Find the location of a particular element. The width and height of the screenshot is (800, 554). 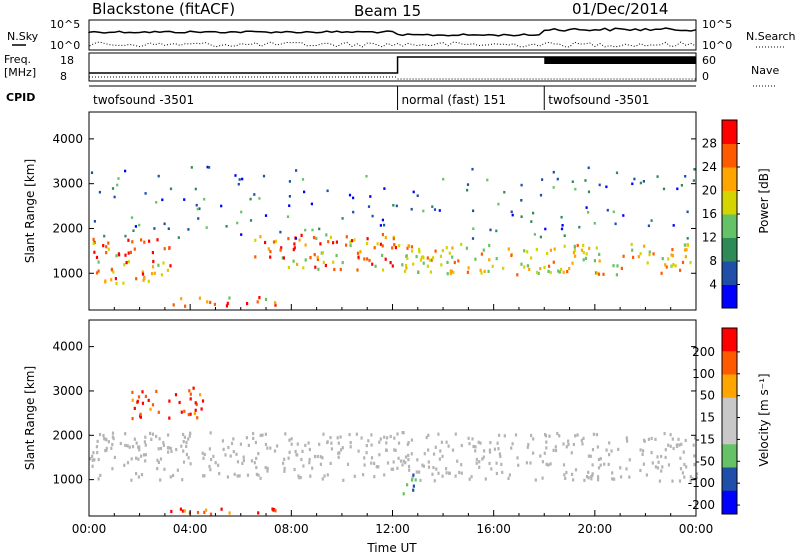

freq-label-line1: Freq. is located at coordinates (17, 59).